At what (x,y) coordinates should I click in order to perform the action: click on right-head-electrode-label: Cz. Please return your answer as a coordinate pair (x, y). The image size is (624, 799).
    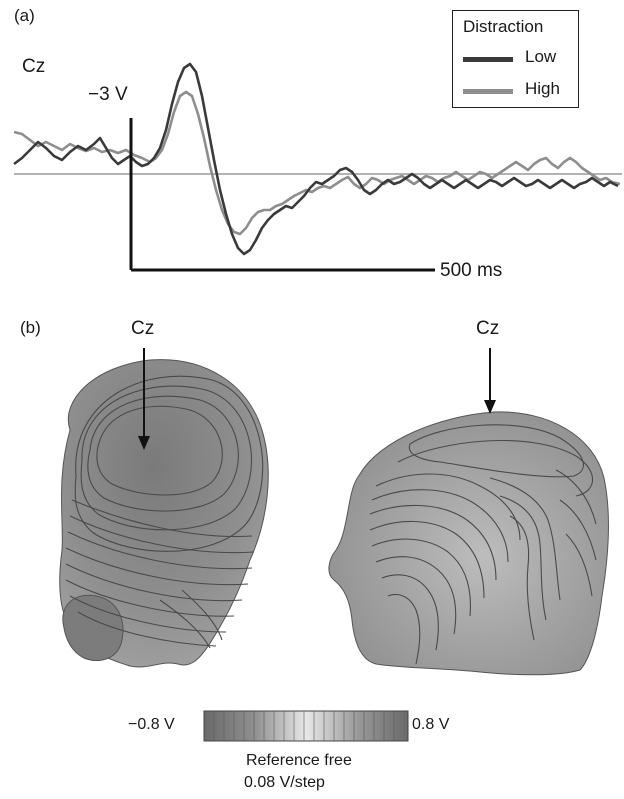
    Looking at the image, I should click on (488, 328).